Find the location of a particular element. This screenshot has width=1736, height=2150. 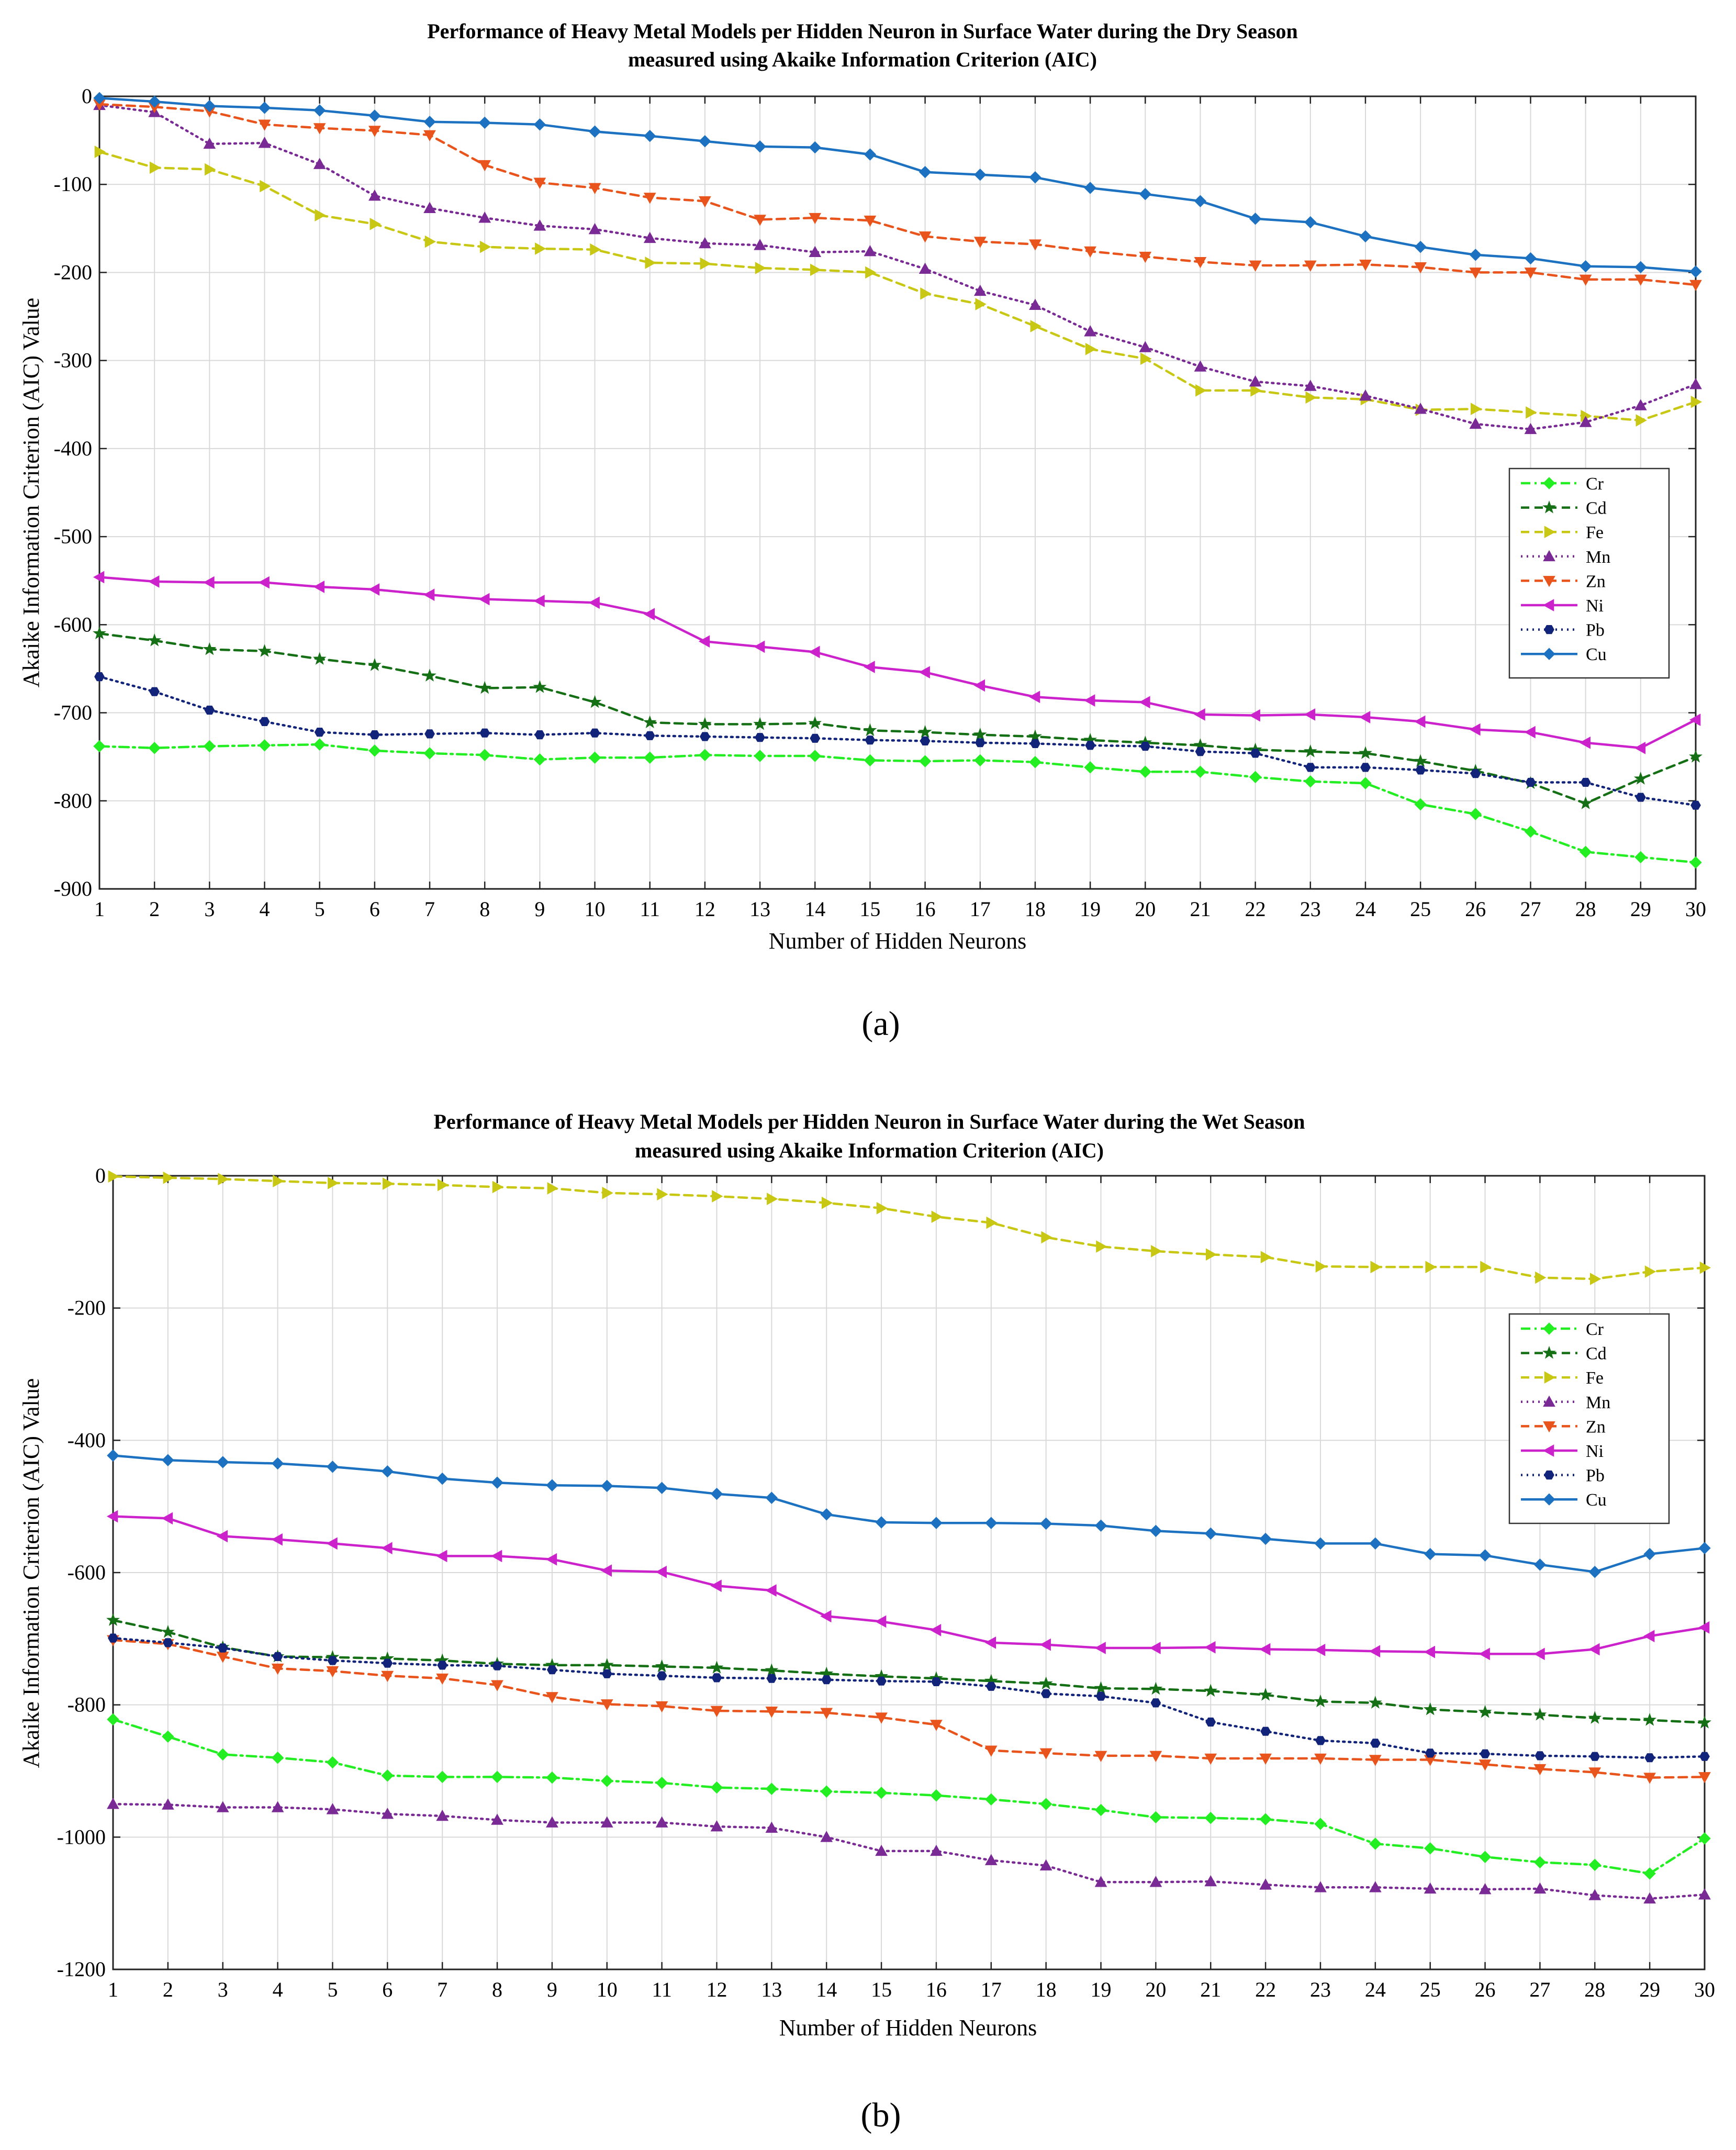

chart-a-x-tick-label: 2 is located at coordinates (154, 909).